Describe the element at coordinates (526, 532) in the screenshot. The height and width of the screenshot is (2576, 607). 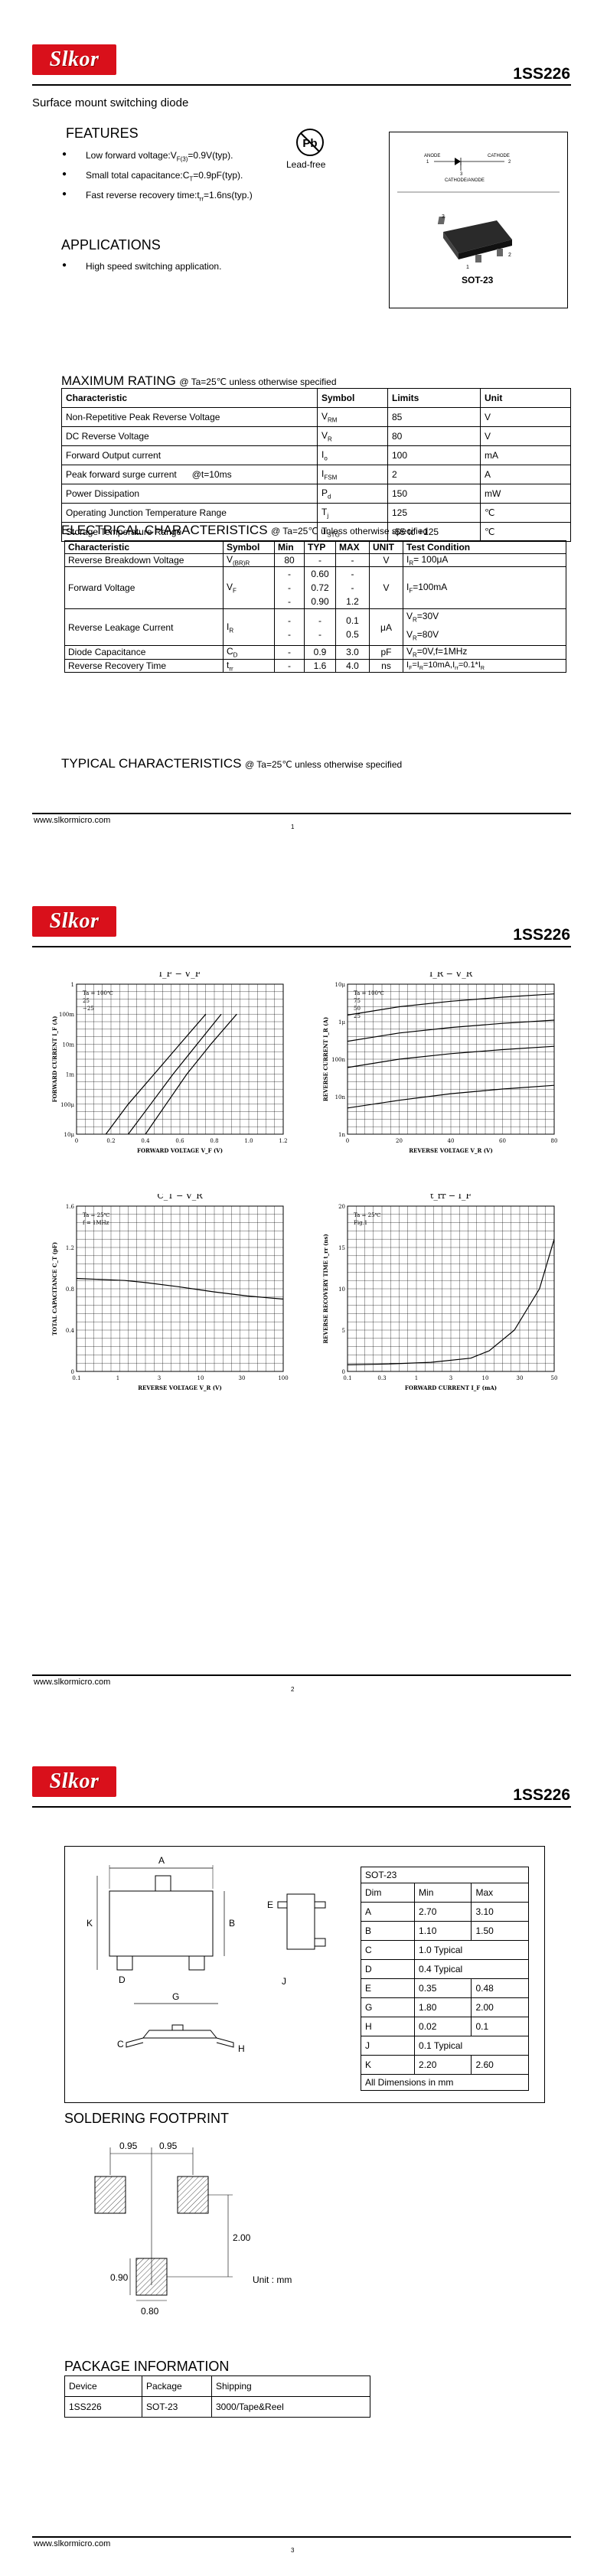
I see `cell: ℃` at that location.